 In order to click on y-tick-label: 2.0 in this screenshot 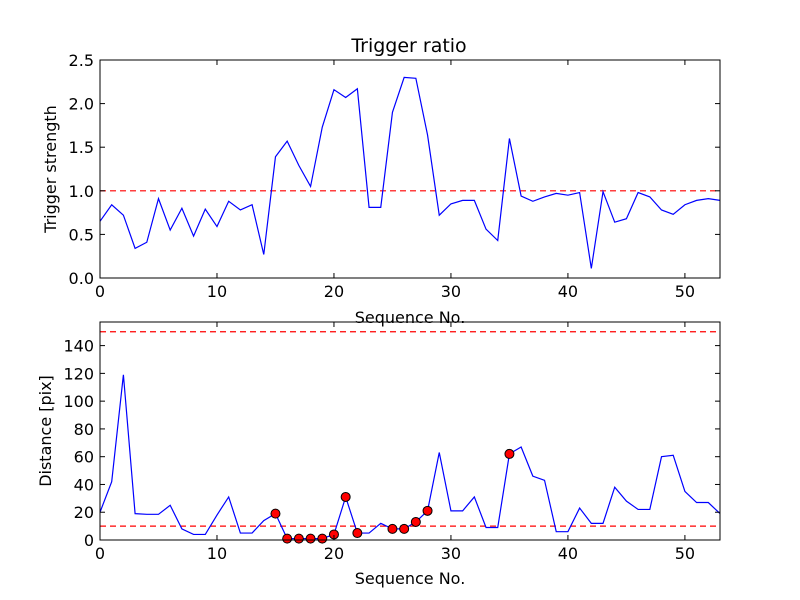, I will do `click(81, 104)`.